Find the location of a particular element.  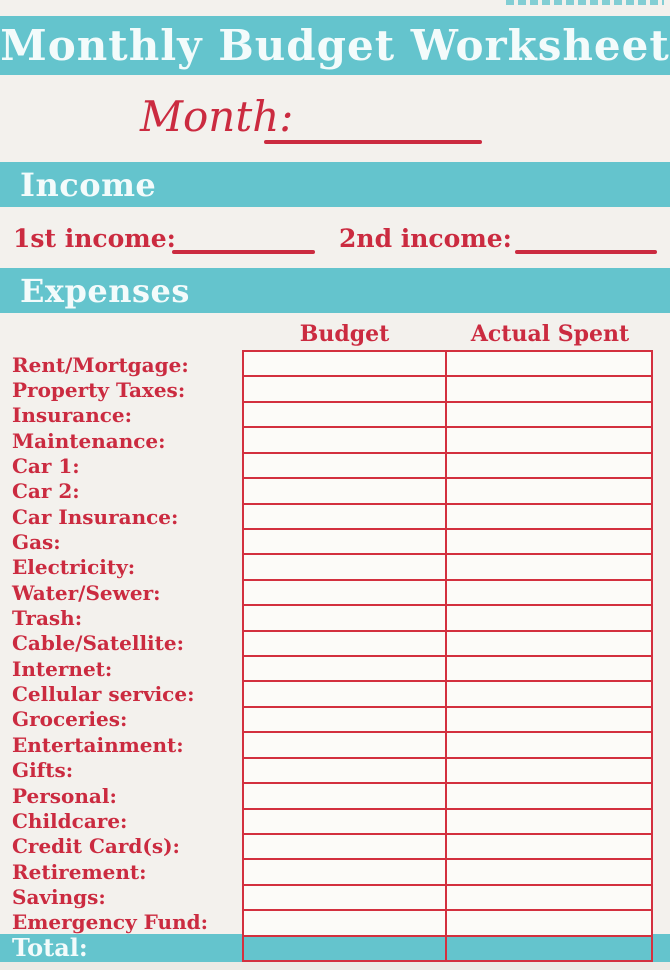

section-expenses-header: Expenses is located at coordinates (335, 290).